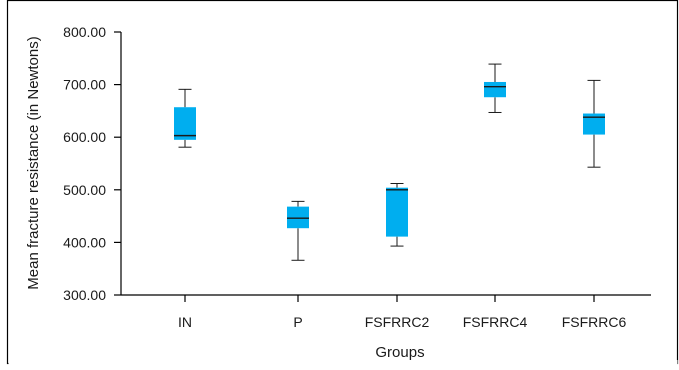 This screenshot has width=679, height=370. I want to click on x-tick-label: FSFRRC4, so click(495, 322).